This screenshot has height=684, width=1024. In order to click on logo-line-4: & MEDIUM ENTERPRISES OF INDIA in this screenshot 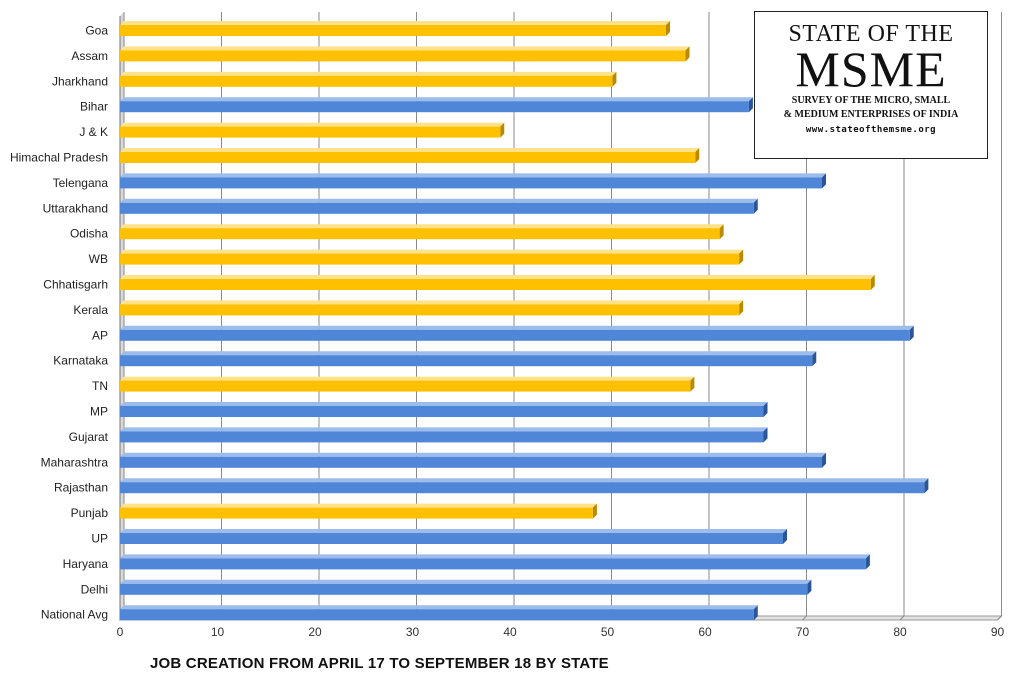, I will do `click(871, 114)`.